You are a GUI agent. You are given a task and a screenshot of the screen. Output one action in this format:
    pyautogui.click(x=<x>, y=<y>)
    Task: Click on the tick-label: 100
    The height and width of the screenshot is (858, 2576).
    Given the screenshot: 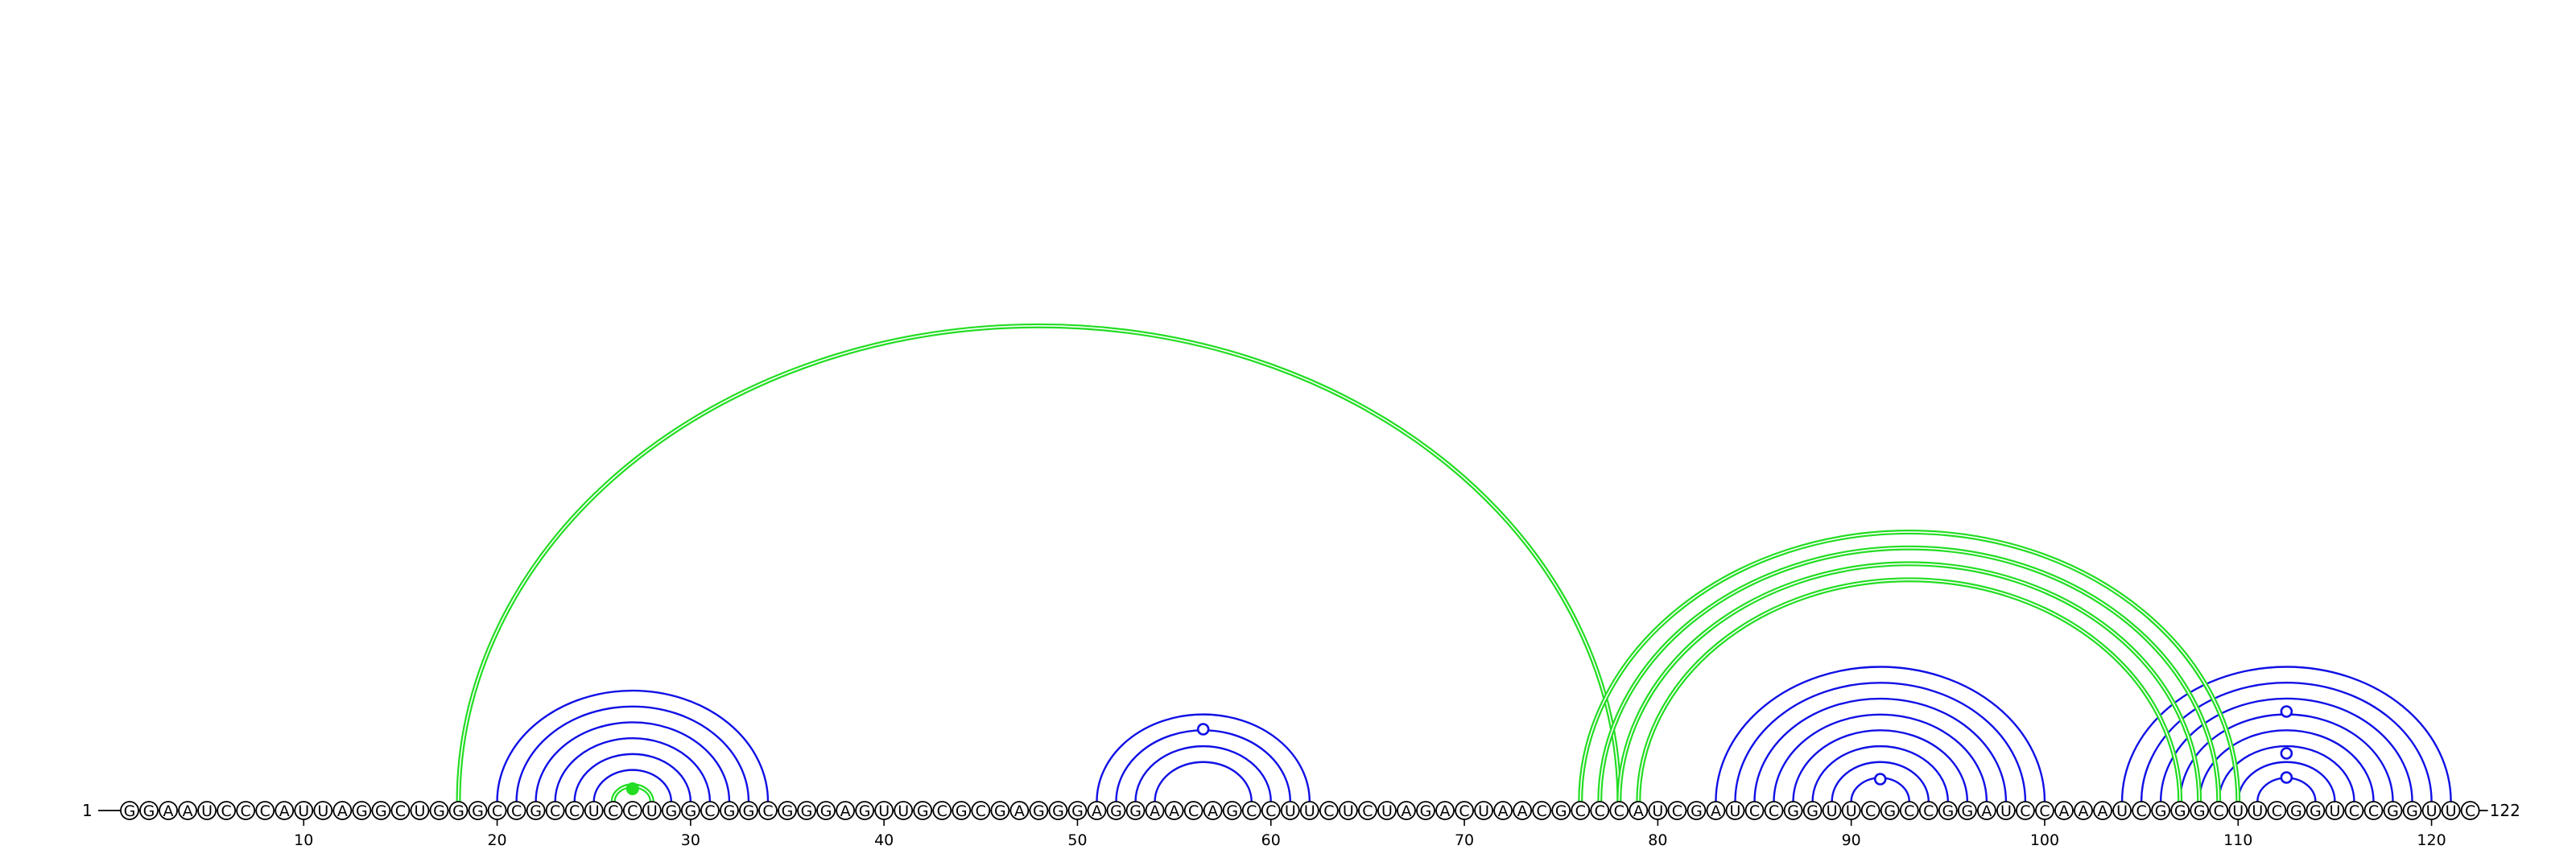 What is the action you would take?
    pyautogui.click(x=2044, y=840)
    